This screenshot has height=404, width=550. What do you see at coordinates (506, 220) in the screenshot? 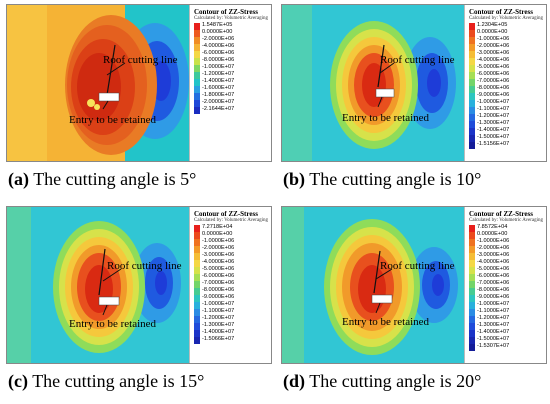
I see `legend-subtitle-d: Calculated by: Volumetric Averaging` at bounding box center [506, 220].